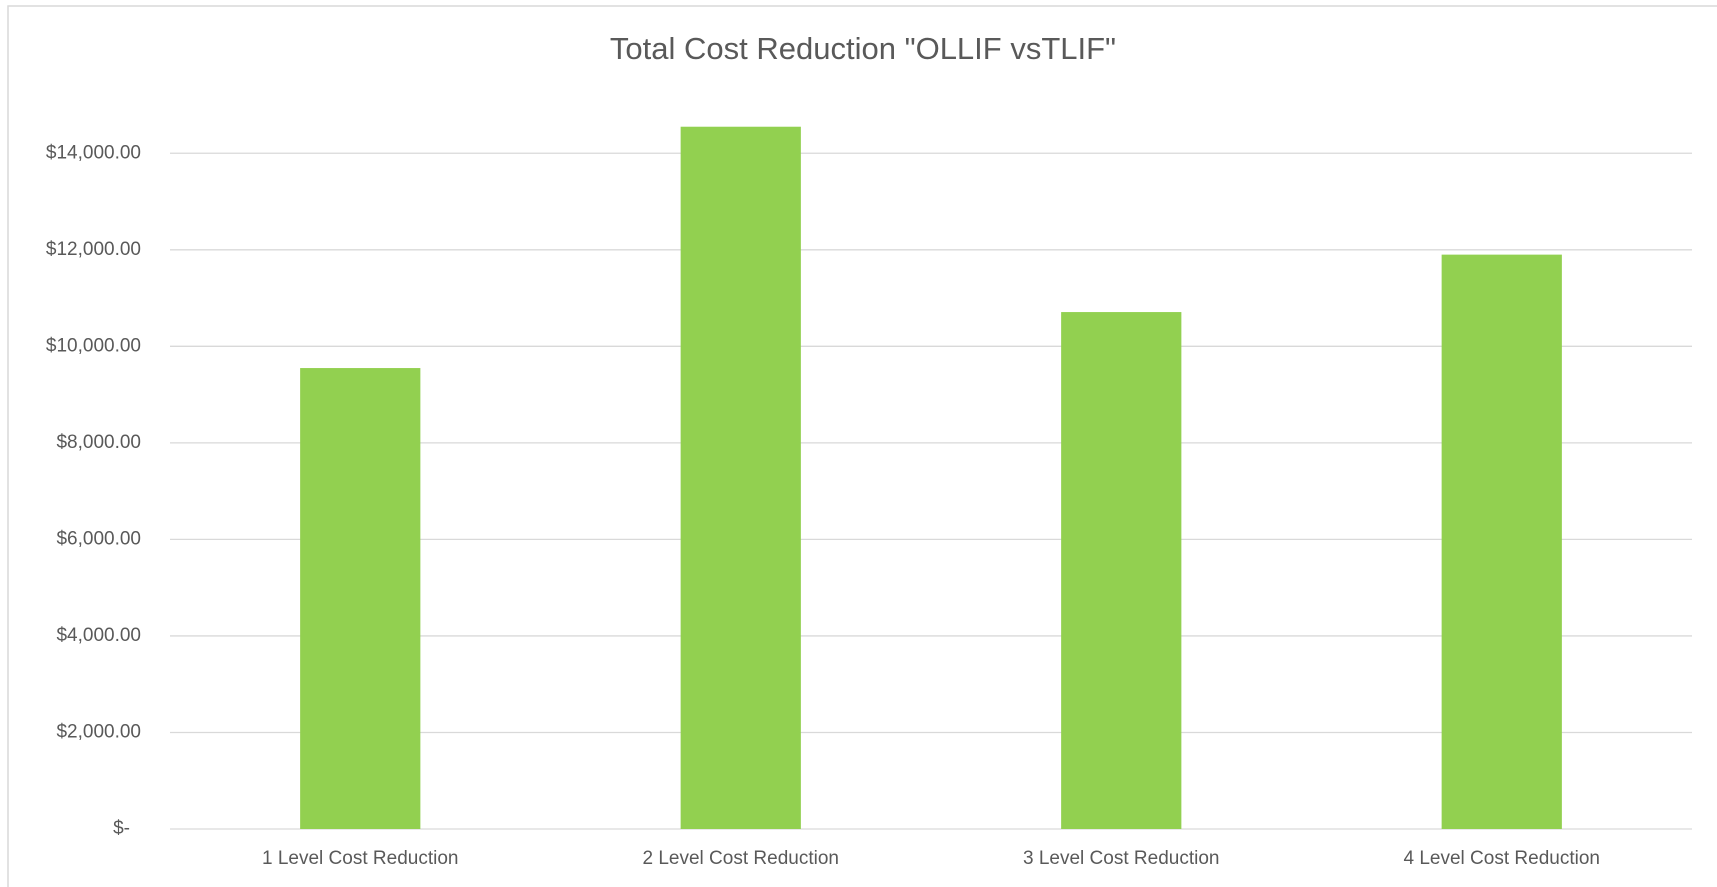  What do you see at coordinates (741, 858) in the screenshot?
I see `x-tick-label: 2 Level Cost Reduction` at bounding box center [741, 858].